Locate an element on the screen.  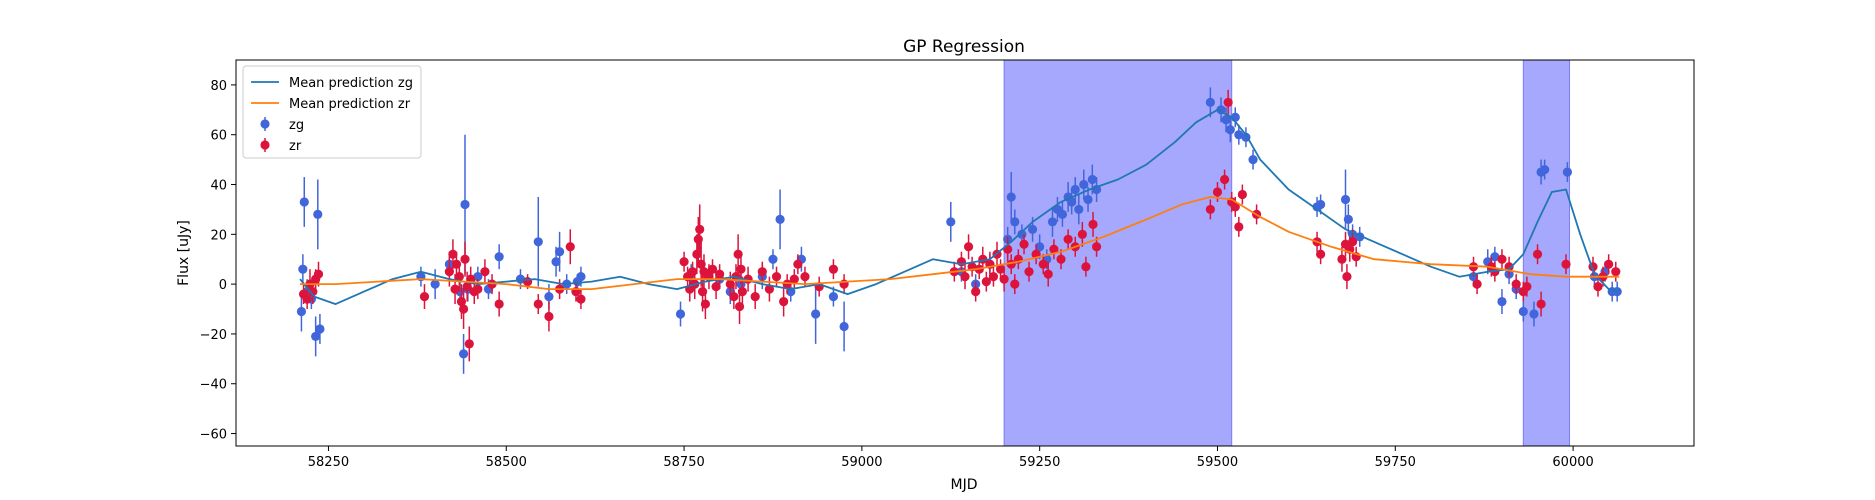
legend-box is located at coordinates (332, 112).